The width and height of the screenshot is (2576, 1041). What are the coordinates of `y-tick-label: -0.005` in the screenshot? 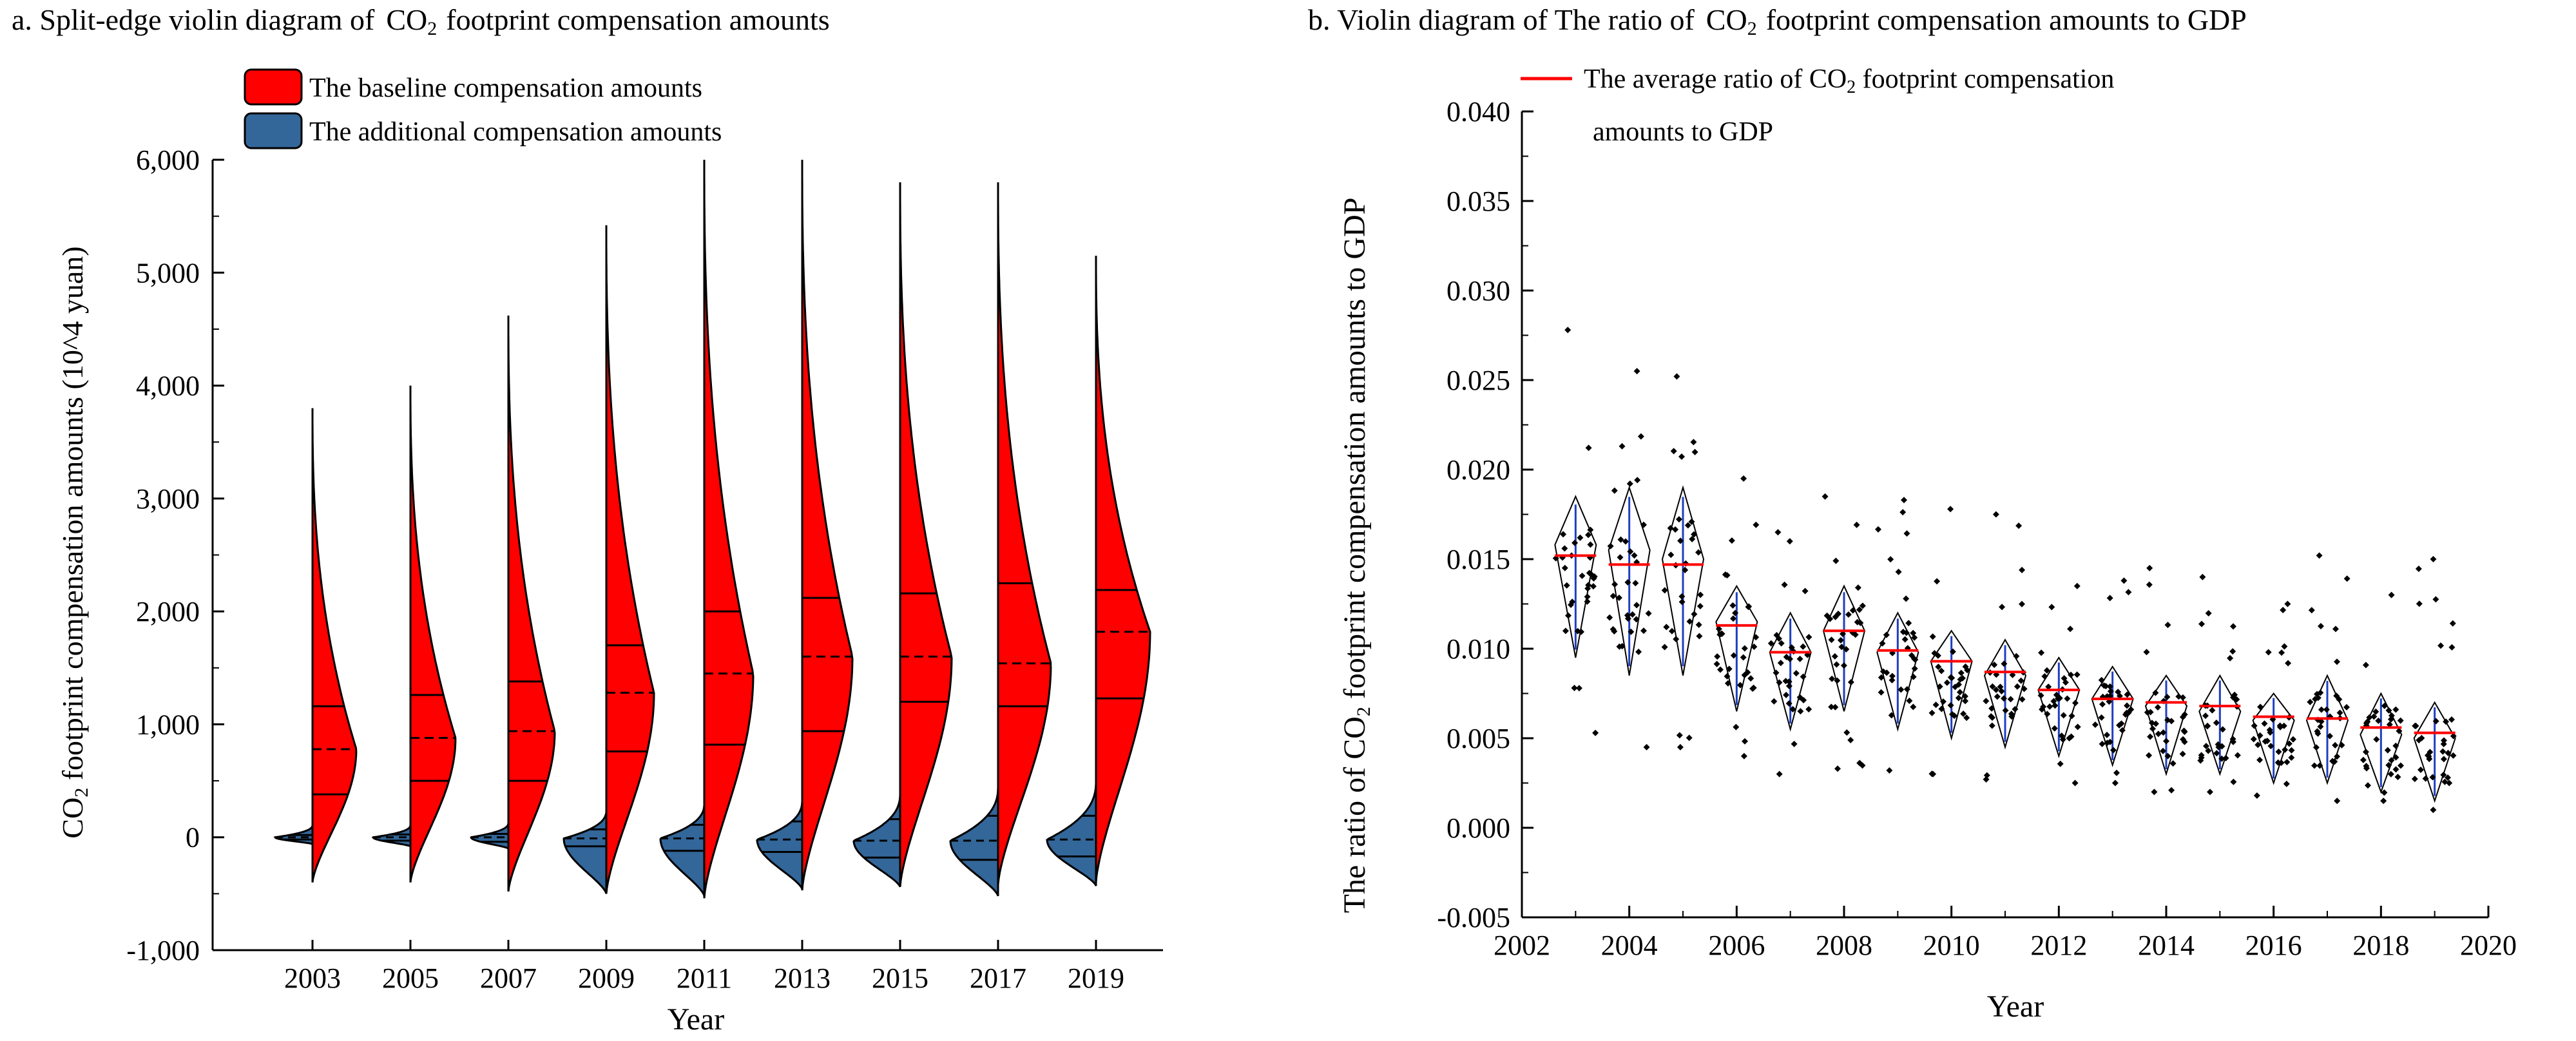 It's located at (1473, 917).